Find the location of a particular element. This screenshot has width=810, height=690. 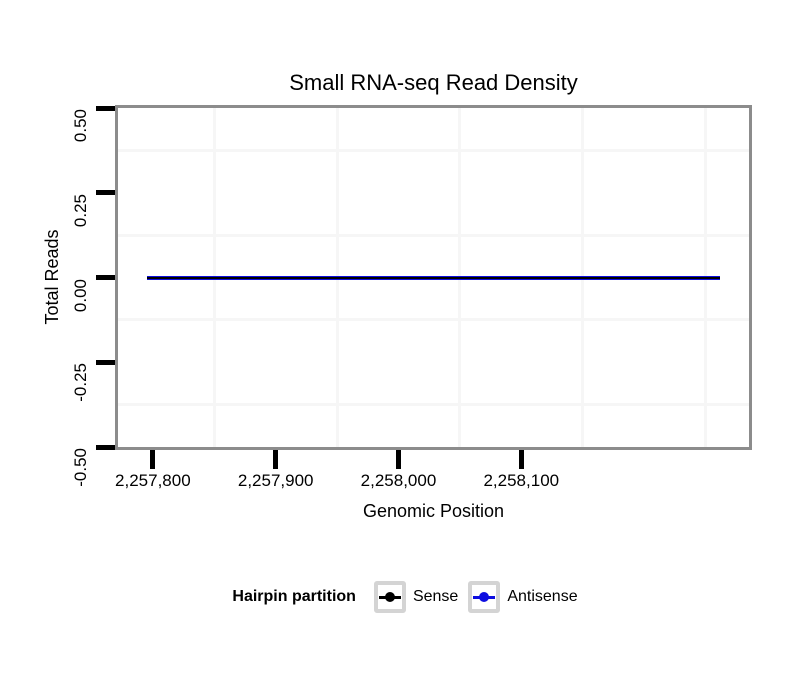

y-tick-label: -0.50 is located at coordinates (80, 467).